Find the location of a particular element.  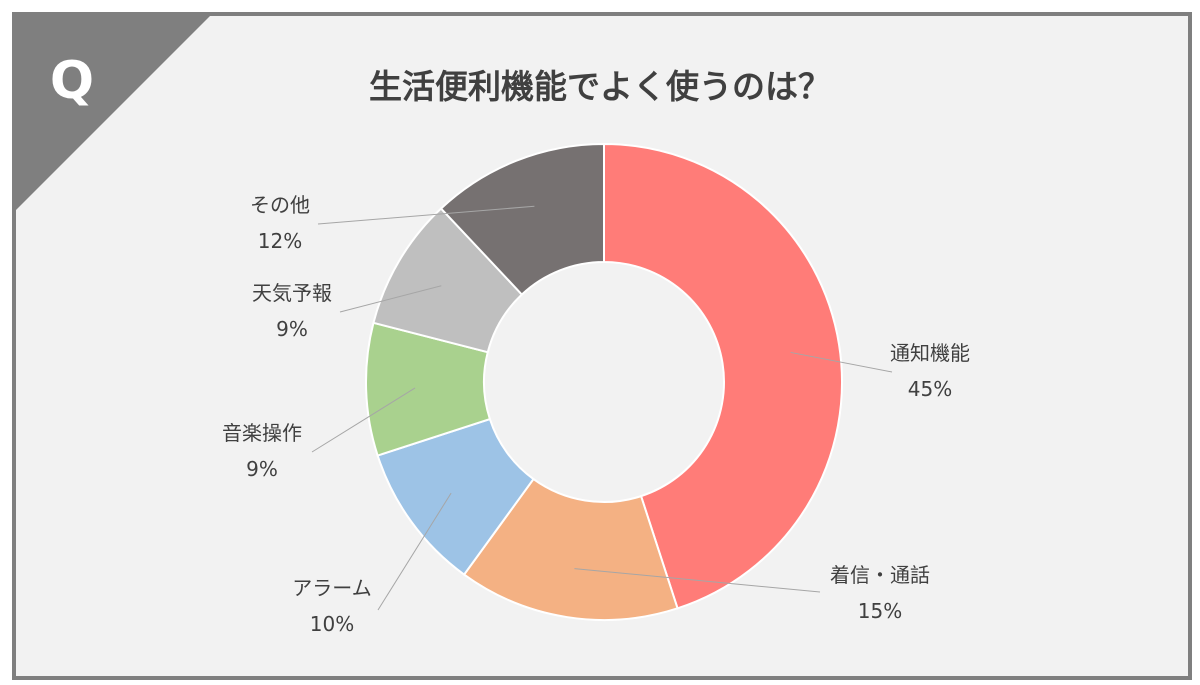

slice-category-label: アラーム is located at coordinates (331, 588).